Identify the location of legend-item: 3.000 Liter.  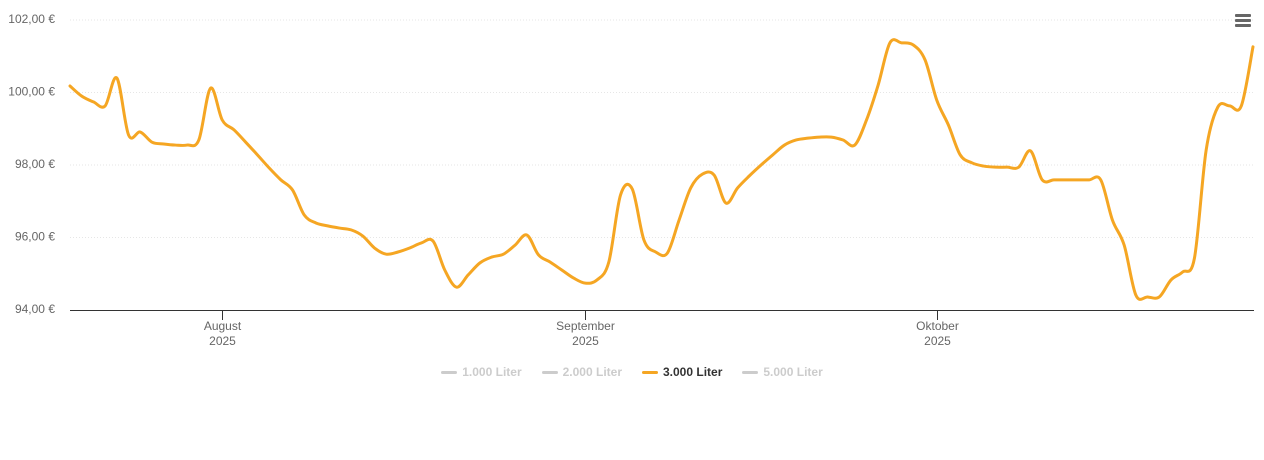
(682, 372).